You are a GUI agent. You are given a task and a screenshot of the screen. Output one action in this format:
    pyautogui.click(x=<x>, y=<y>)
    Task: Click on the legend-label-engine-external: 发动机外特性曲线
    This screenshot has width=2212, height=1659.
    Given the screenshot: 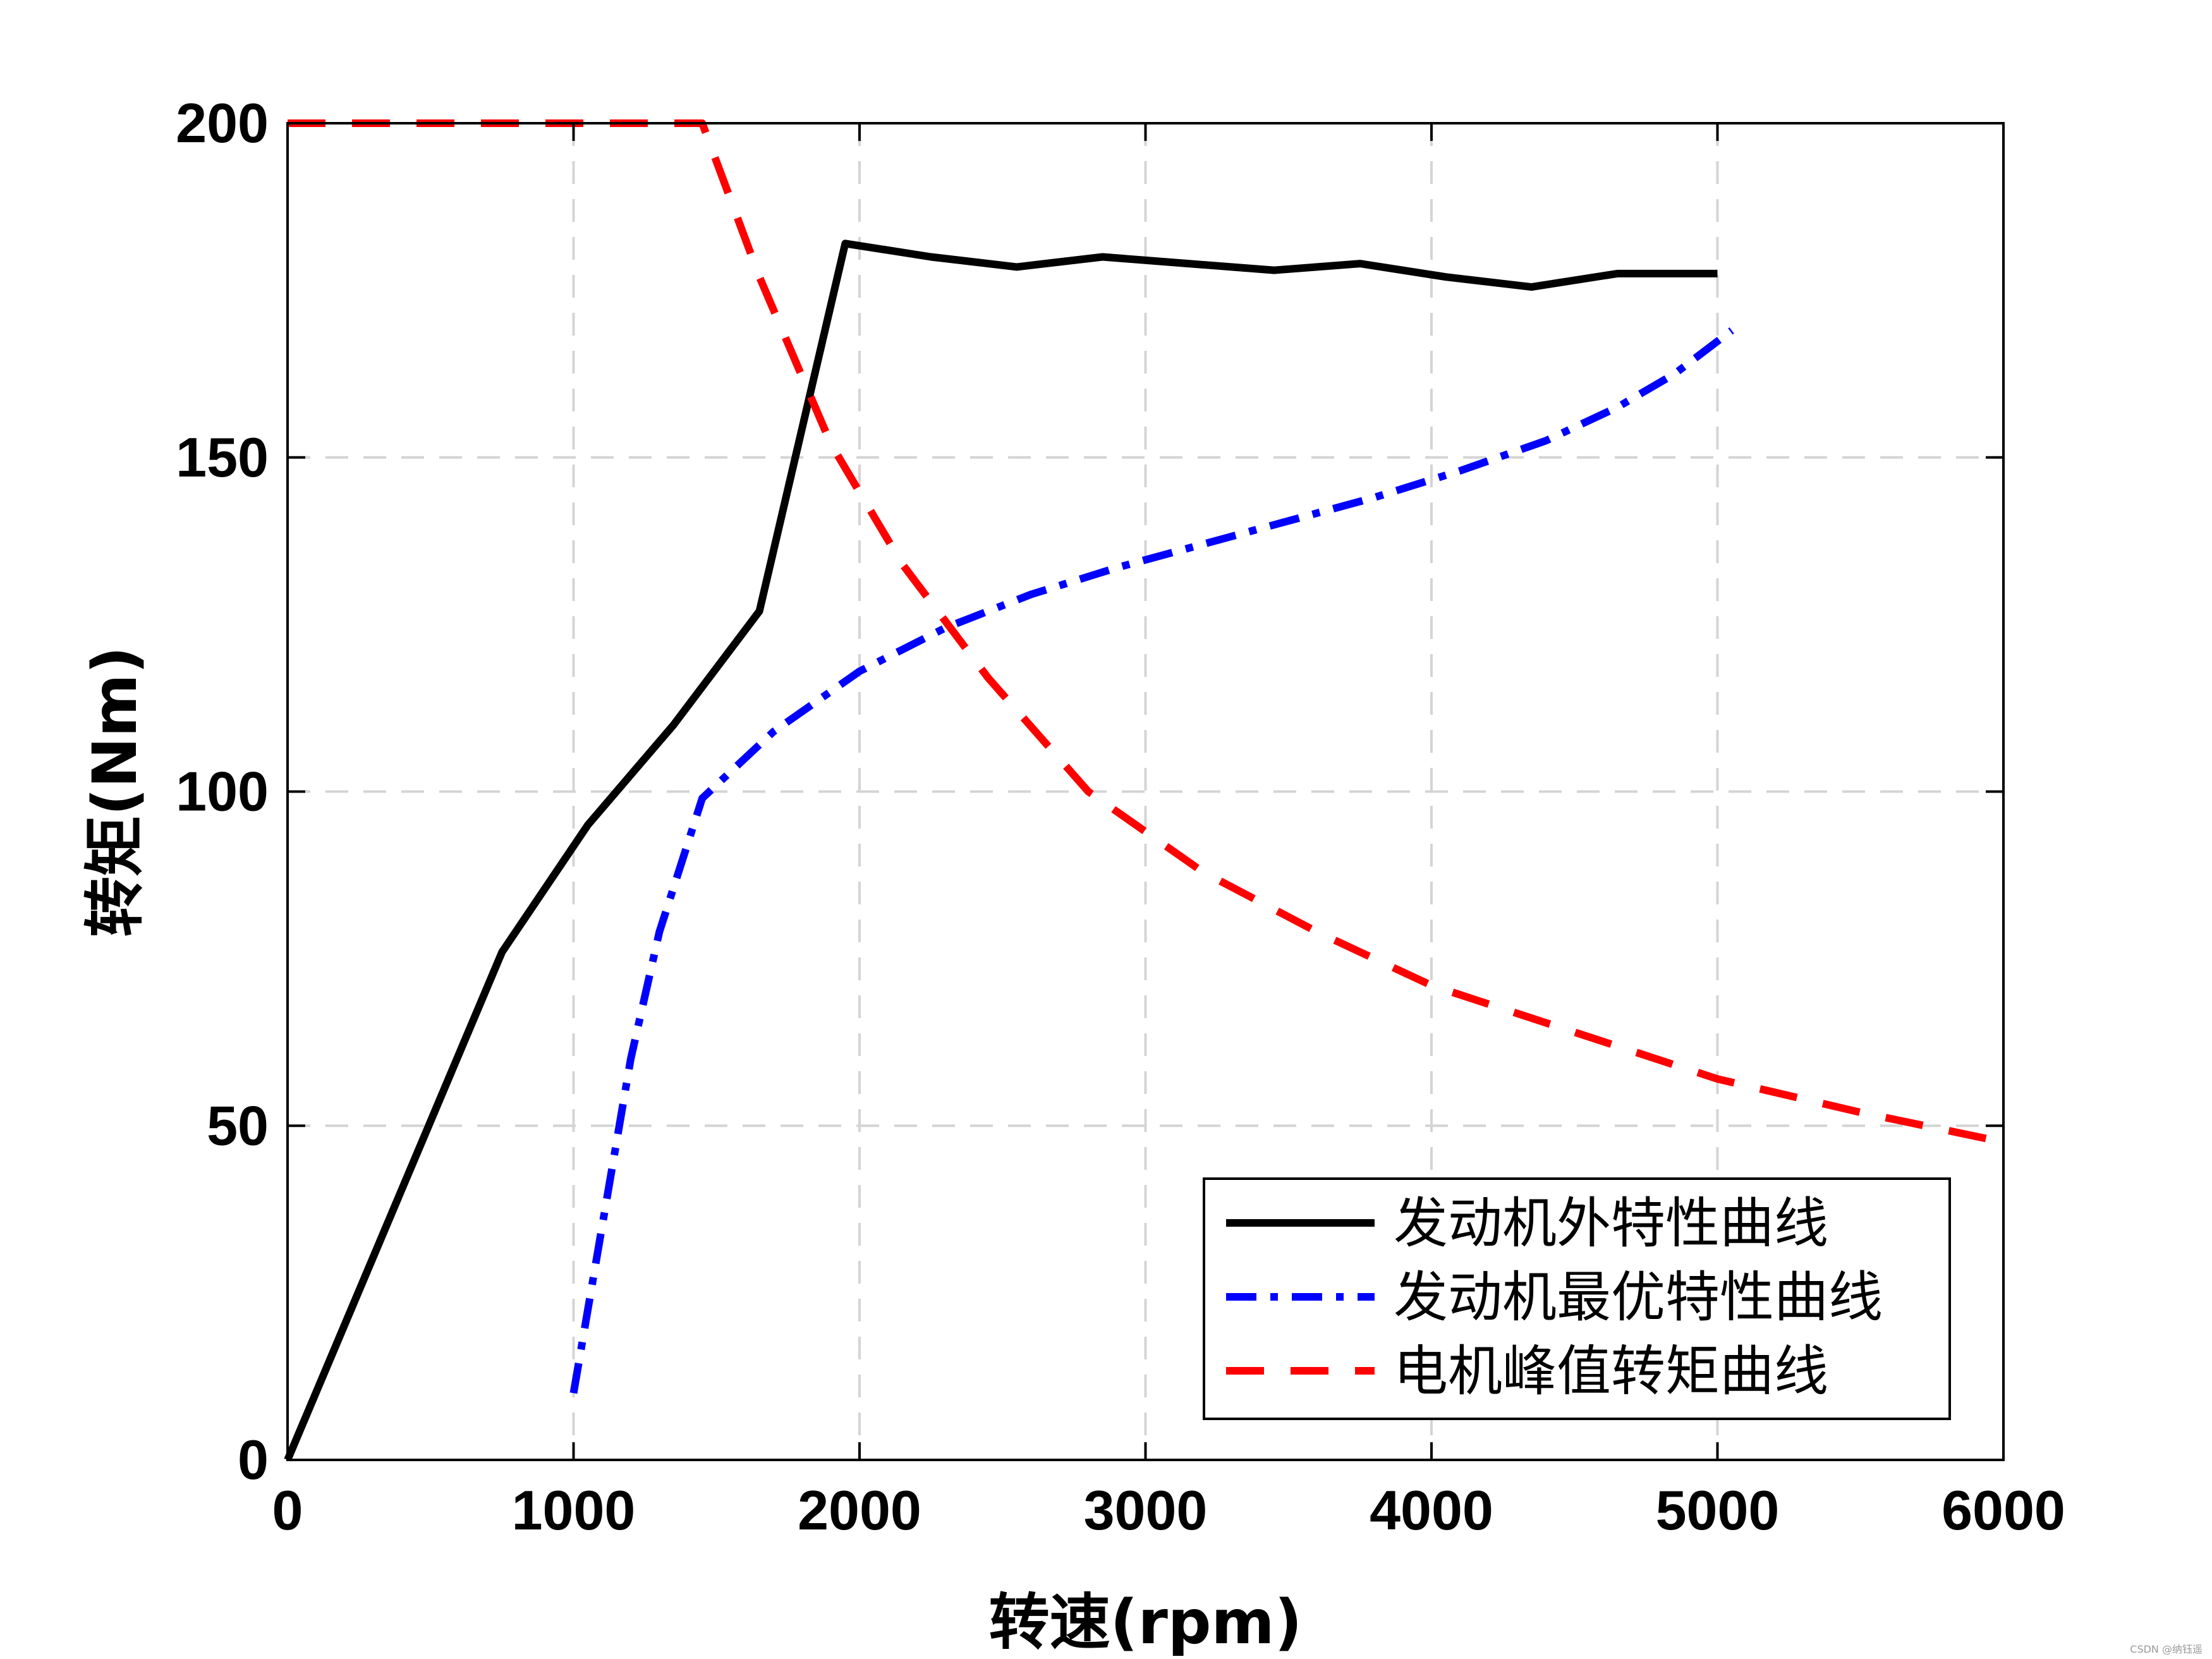 What is the action you would take?
    pyautogui.click(x=1611, y=1223)
    